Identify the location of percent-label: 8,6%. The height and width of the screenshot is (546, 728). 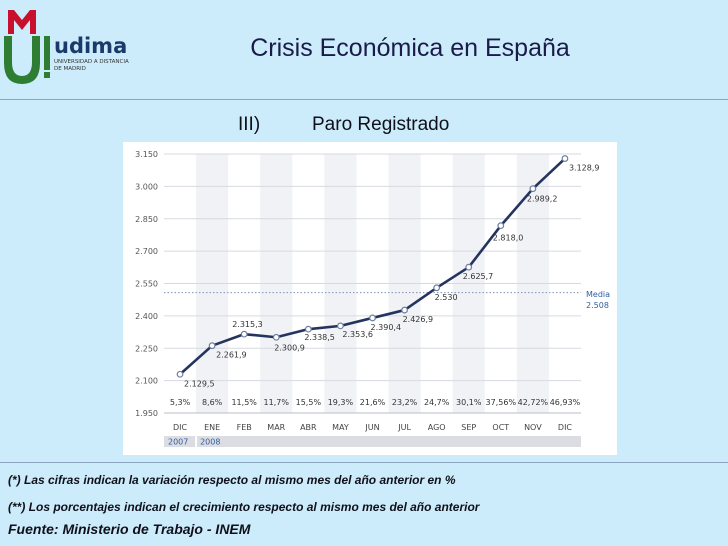
(212, 402).